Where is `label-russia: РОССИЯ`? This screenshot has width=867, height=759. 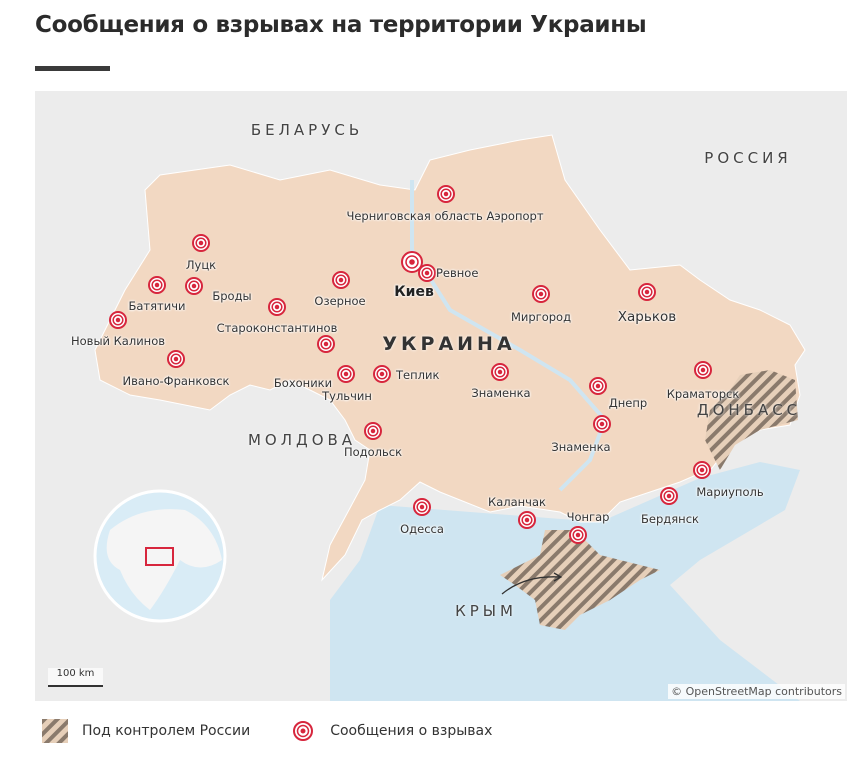
label-russia: РОССИЯ is located at coordinates (748, 158).